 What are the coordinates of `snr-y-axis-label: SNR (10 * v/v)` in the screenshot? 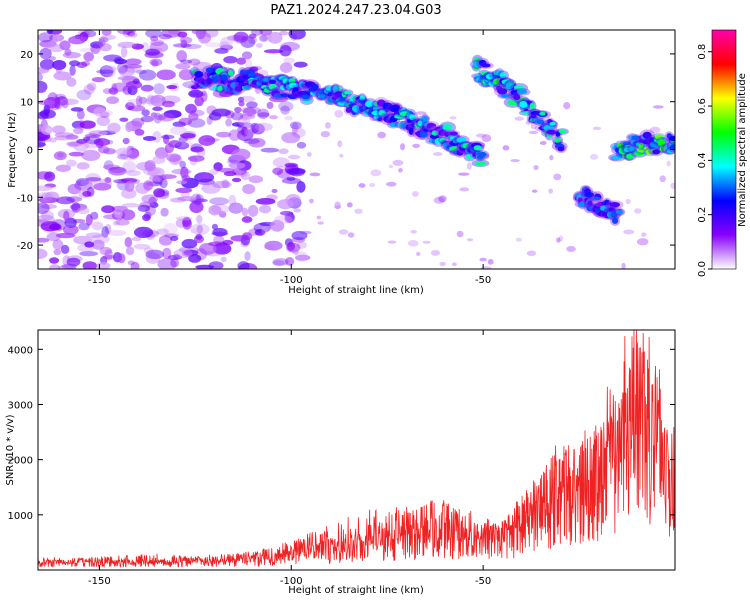 It's located at (10, 449).